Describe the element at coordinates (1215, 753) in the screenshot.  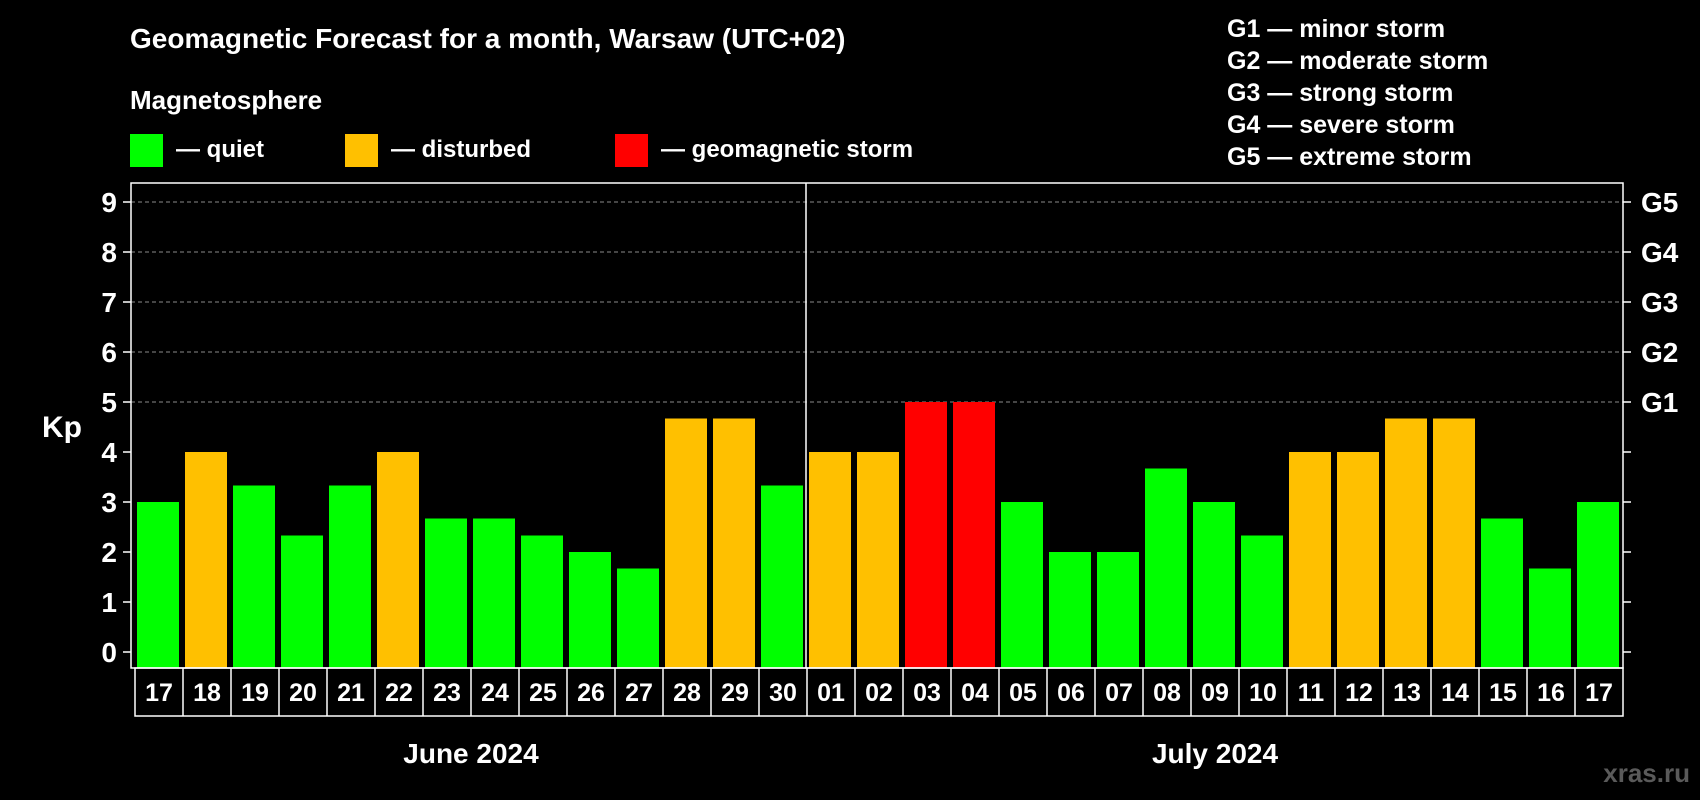
I see `month-label-2: July 2024` at that location.